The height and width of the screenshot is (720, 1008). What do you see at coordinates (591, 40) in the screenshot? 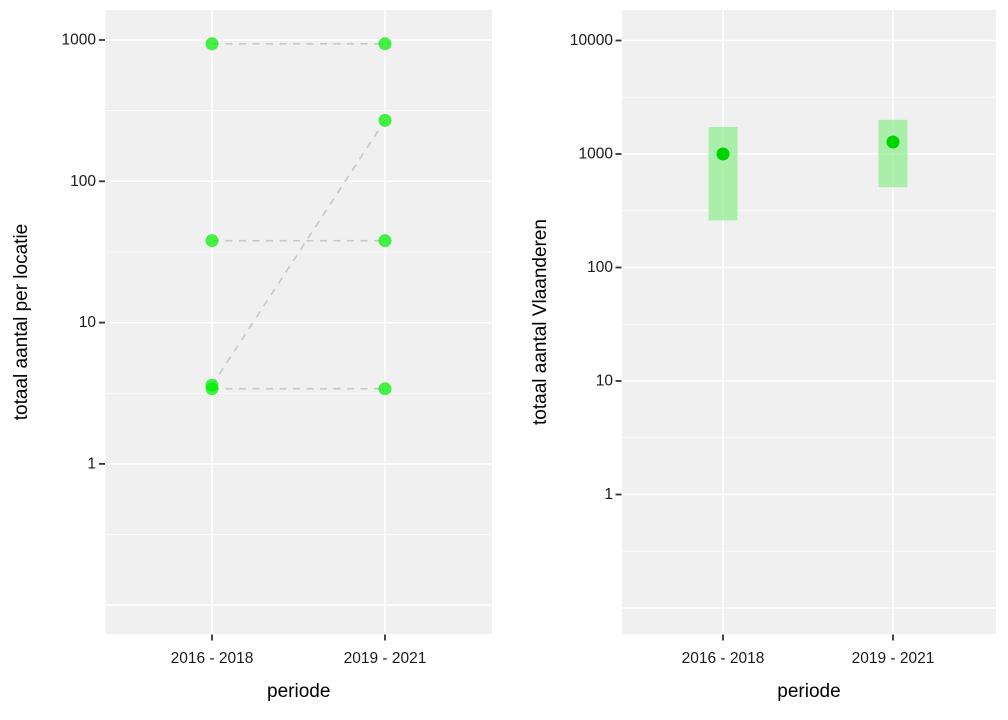
I see `y-tick-label: 10000` at bounding box center [591, 40].